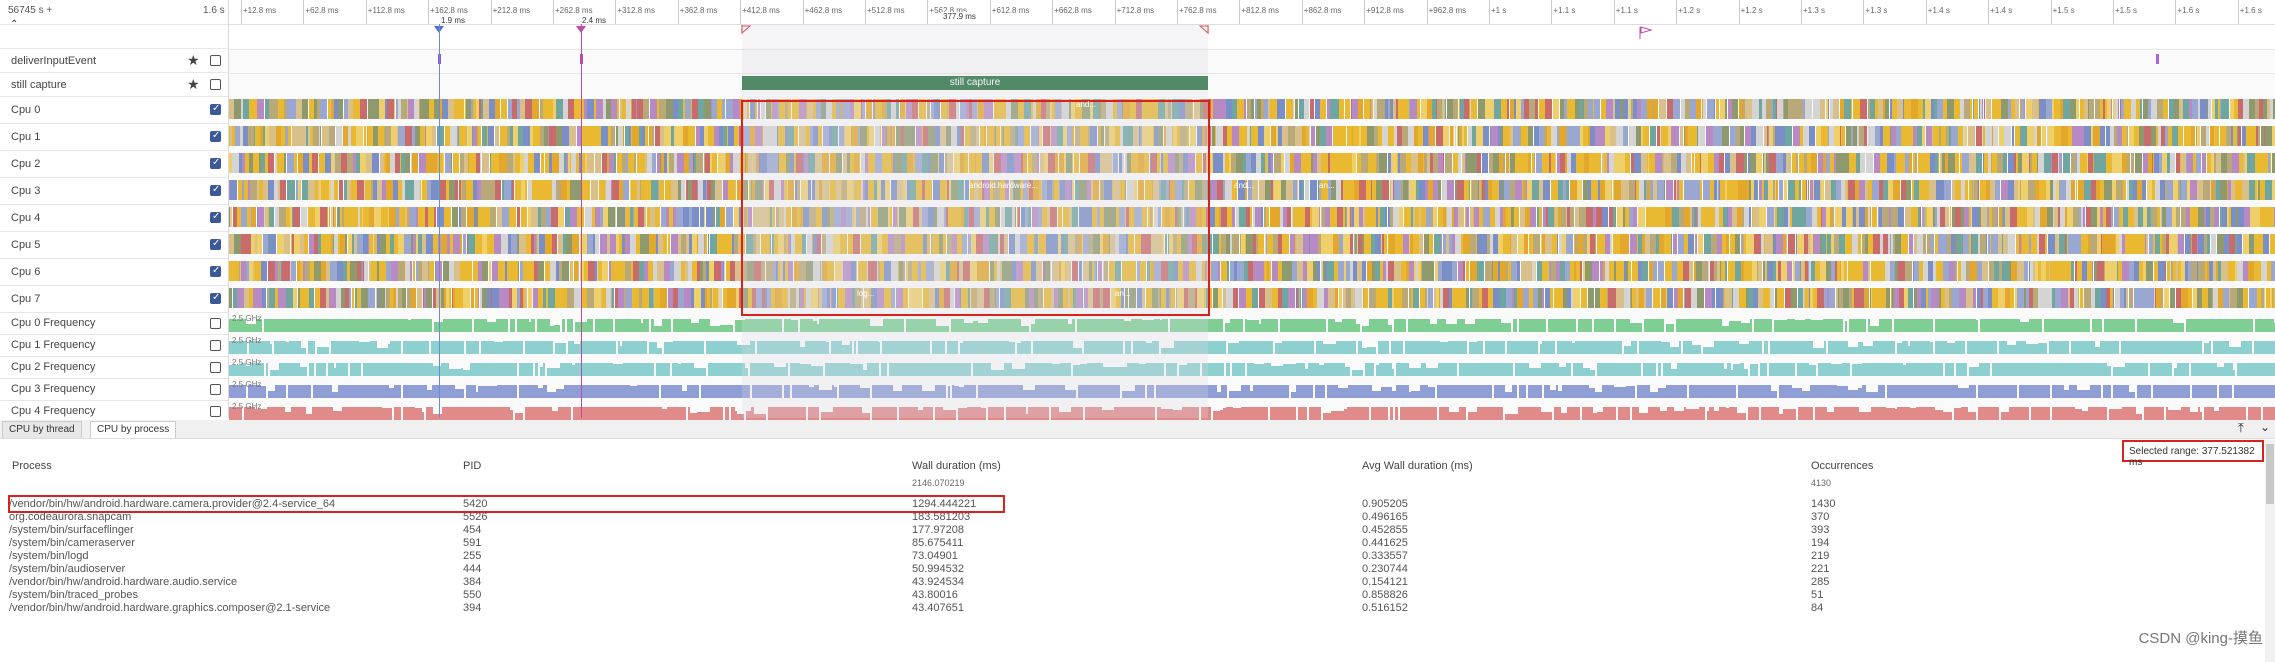 This screenshot has width=2275, height=662. Describe the element at coordinates (1646, 30) in the screenshot. I see `flag-icon` at that location.